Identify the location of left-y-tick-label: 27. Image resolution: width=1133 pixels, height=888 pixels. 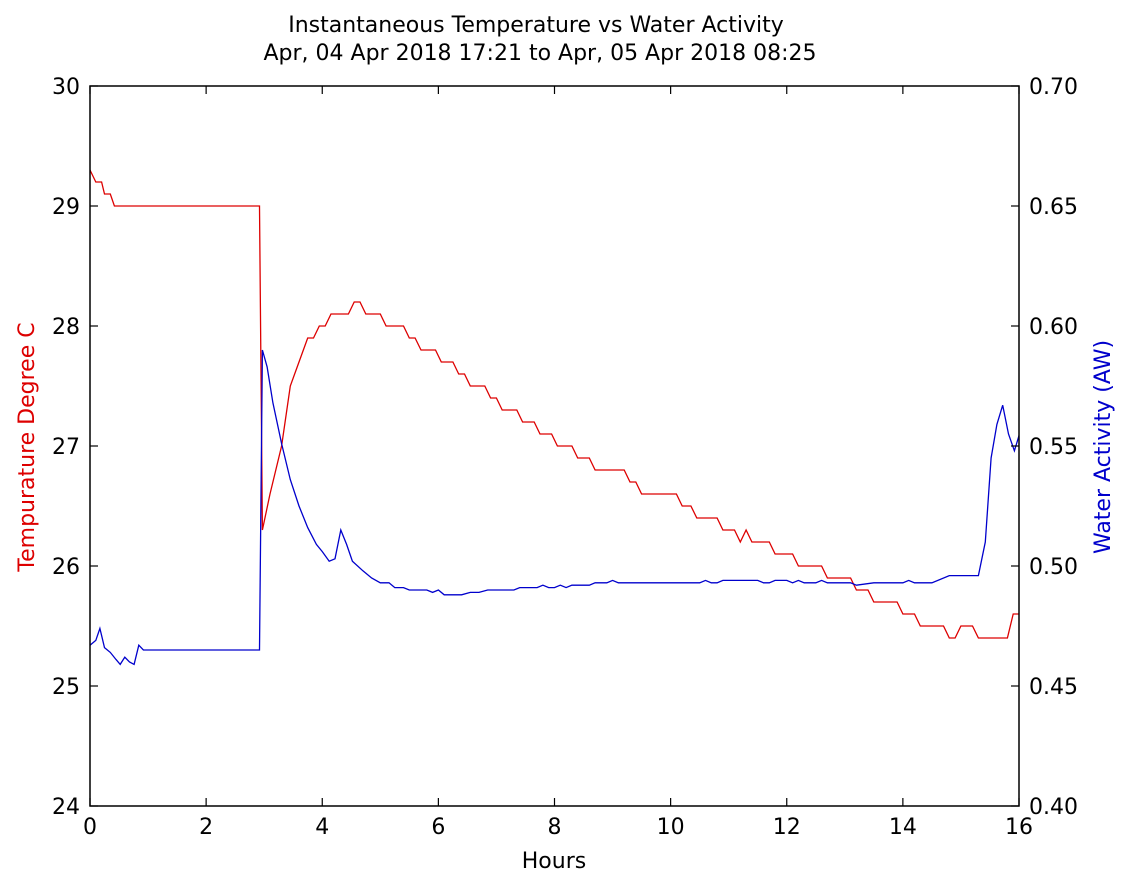
(66, 447).